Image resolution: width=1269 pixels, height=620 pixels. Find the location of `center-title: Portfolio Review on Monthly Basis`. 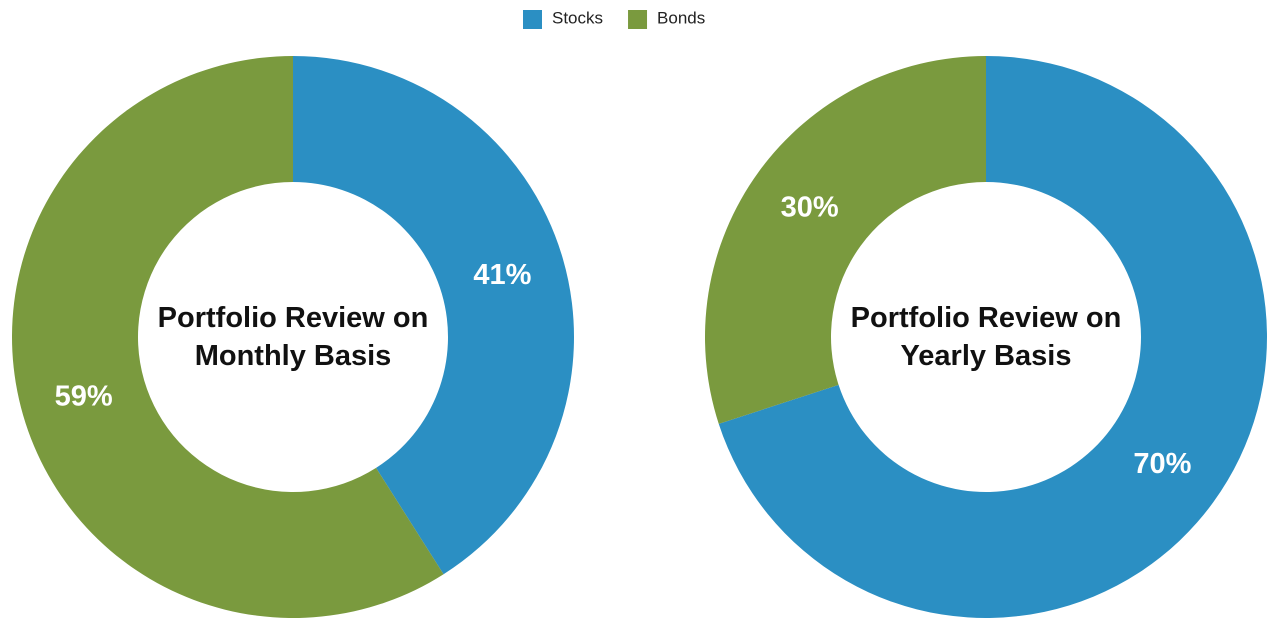

center-title: Portfolio Review on Monthly Basis is located at coordinates (293, 337).